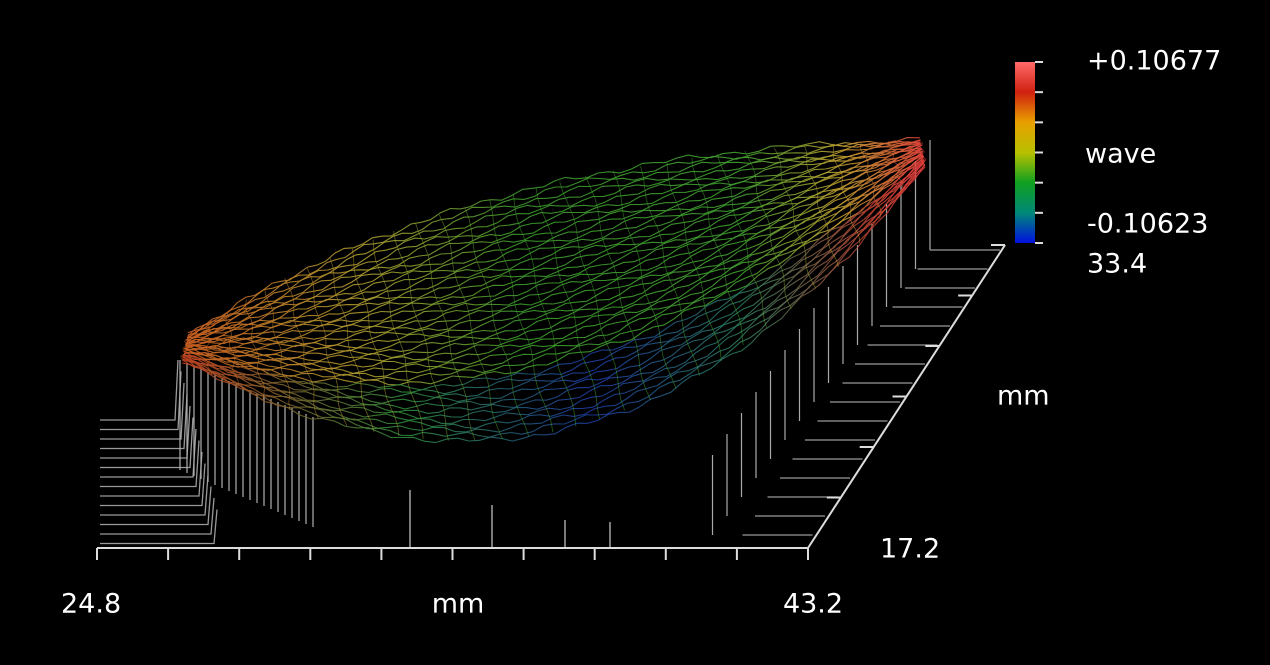  Describe the element at coordinates (1120, 154) in the screenshot. I see `colorbar-label: wave` at that location.